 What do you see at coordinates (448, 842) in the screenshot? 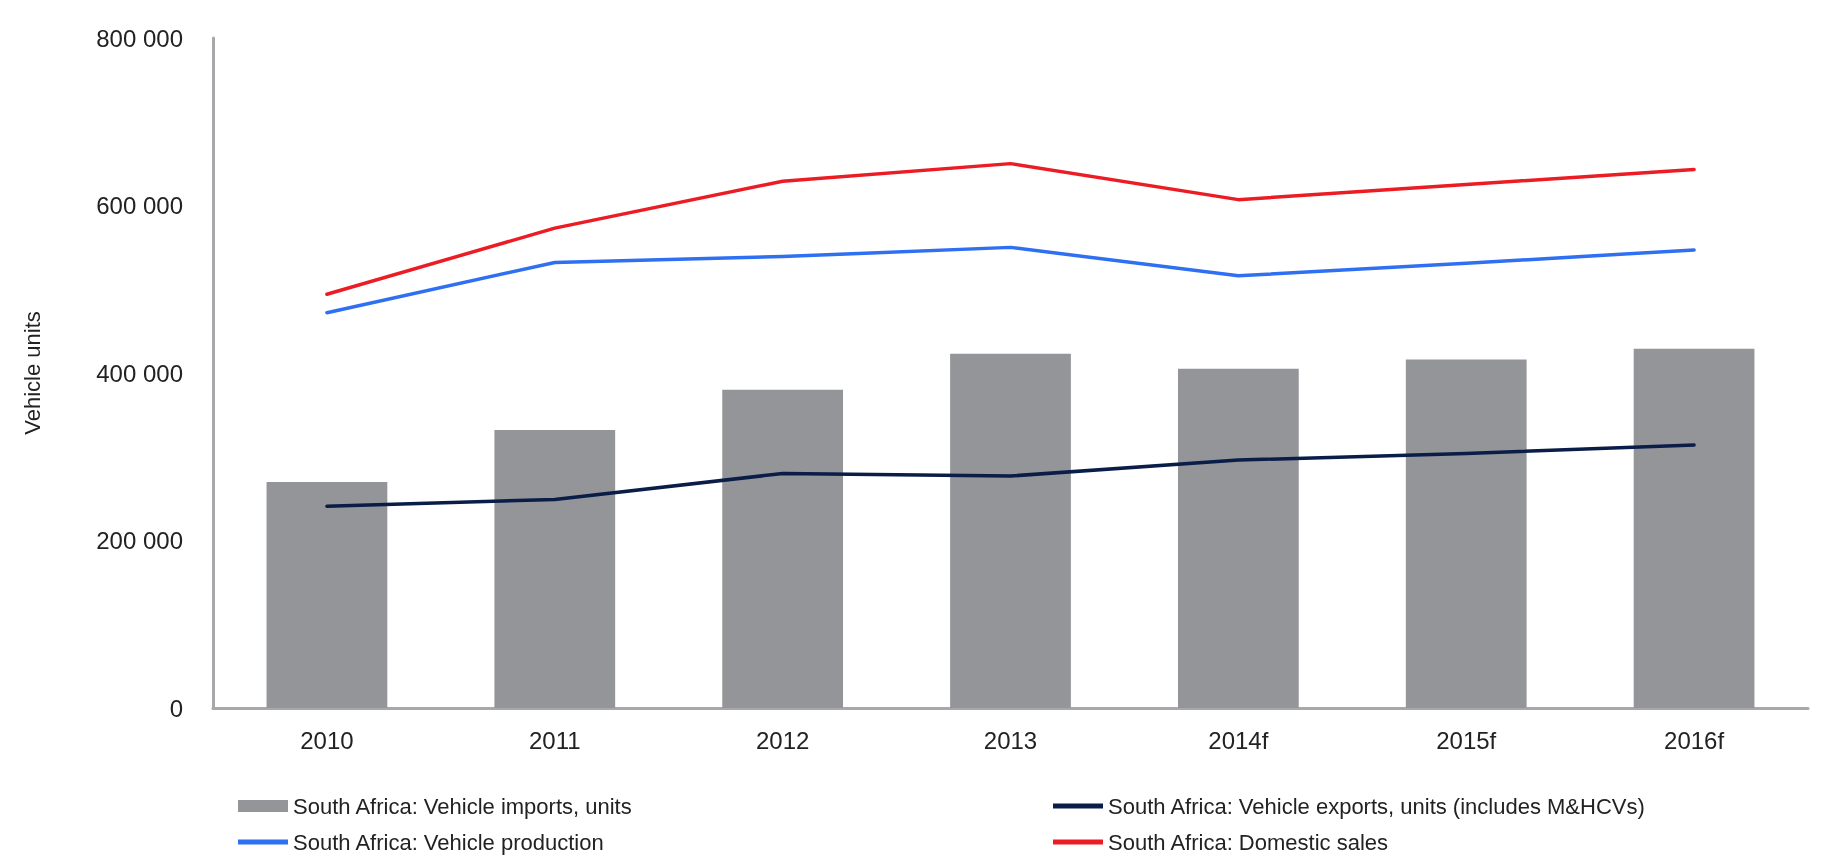
I see `legend-label: South Africa: Vehicle production` at bounding box center [448, 842].